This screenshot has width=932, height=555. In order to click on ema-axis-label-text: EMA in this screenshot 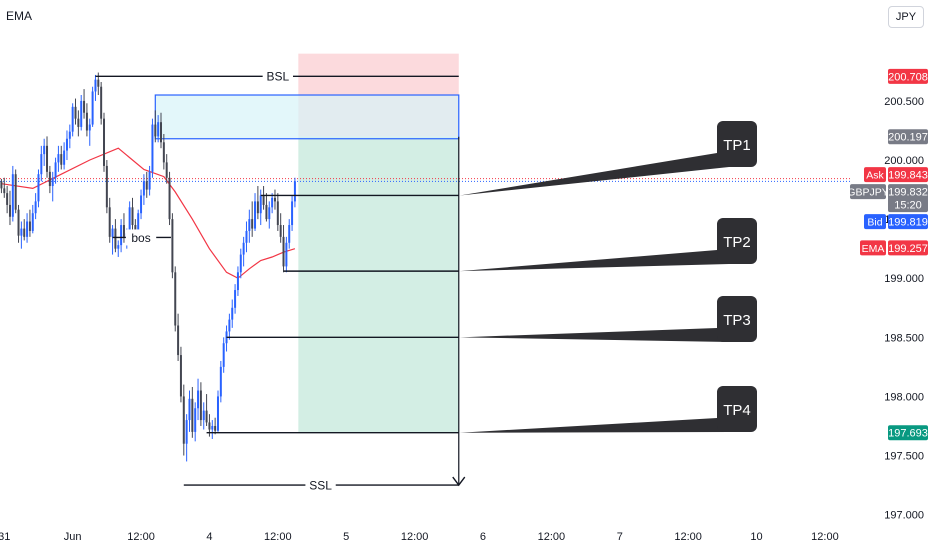, I will do `click(873, 249)`.